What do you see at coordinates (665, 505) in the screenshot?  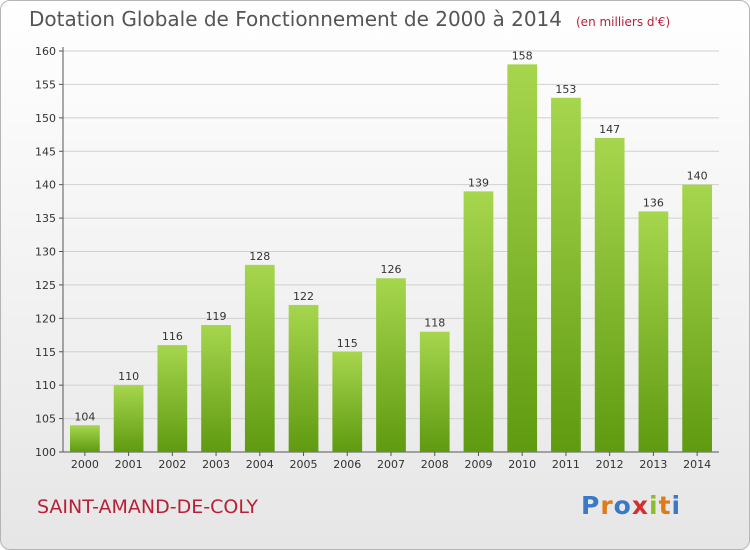 I see `logo-letter: t` at bounding box center [665, 505].